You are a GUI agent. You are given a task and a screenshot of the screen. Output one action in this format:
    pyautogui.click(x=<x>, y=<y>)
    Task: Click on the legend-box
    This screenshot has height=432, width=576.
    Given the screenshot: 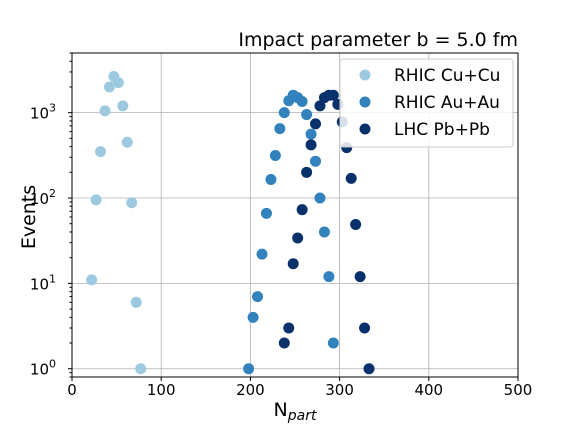 What is the action you would take?
    pyautogui.click(x=426, y=103)
    